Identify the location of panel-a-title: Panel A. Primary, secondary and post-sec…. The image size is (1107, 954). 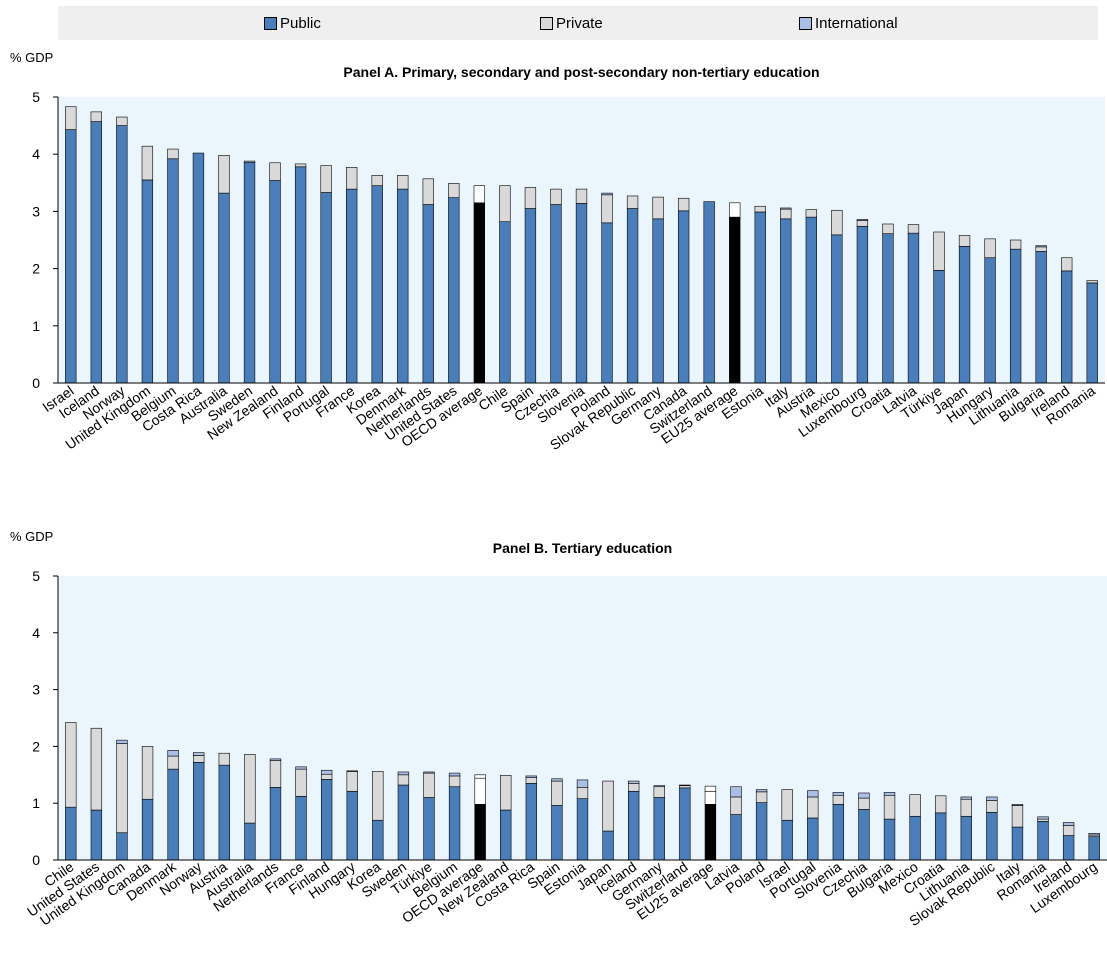
(581, 72).